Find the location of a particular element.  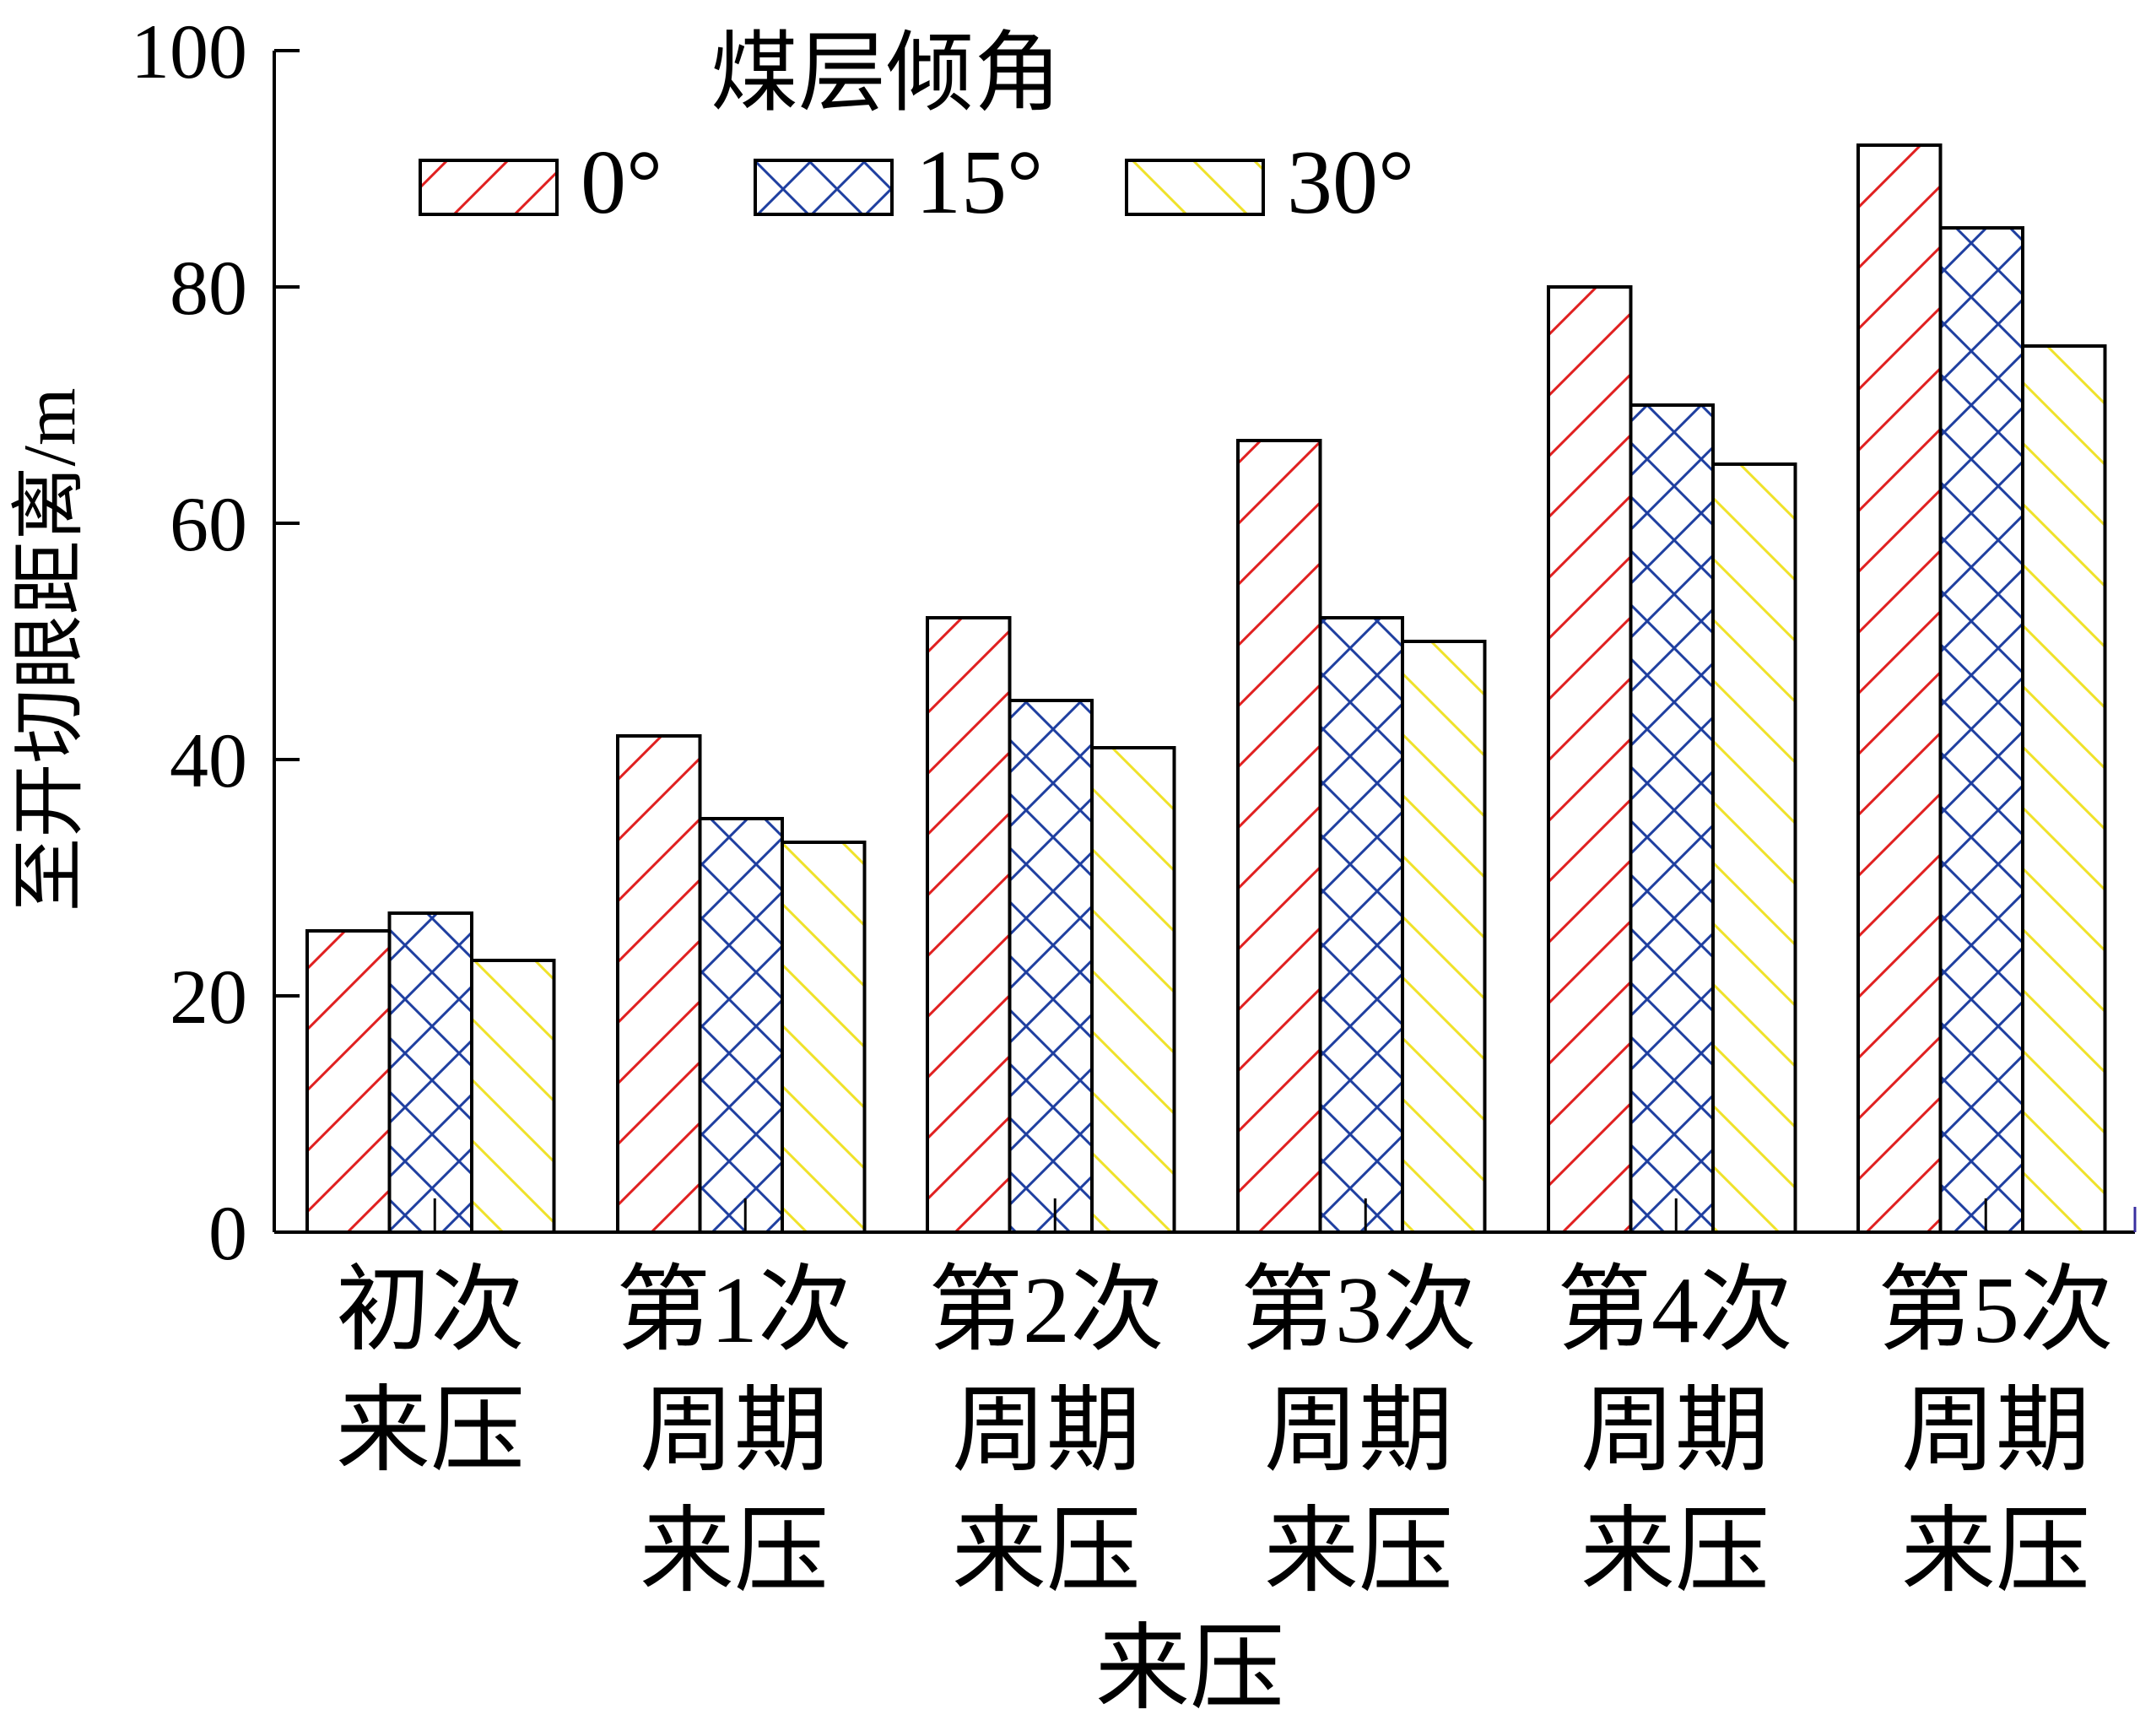

x-tick-label-2-line-3: 来压 is located at coordinates (734, 1552).